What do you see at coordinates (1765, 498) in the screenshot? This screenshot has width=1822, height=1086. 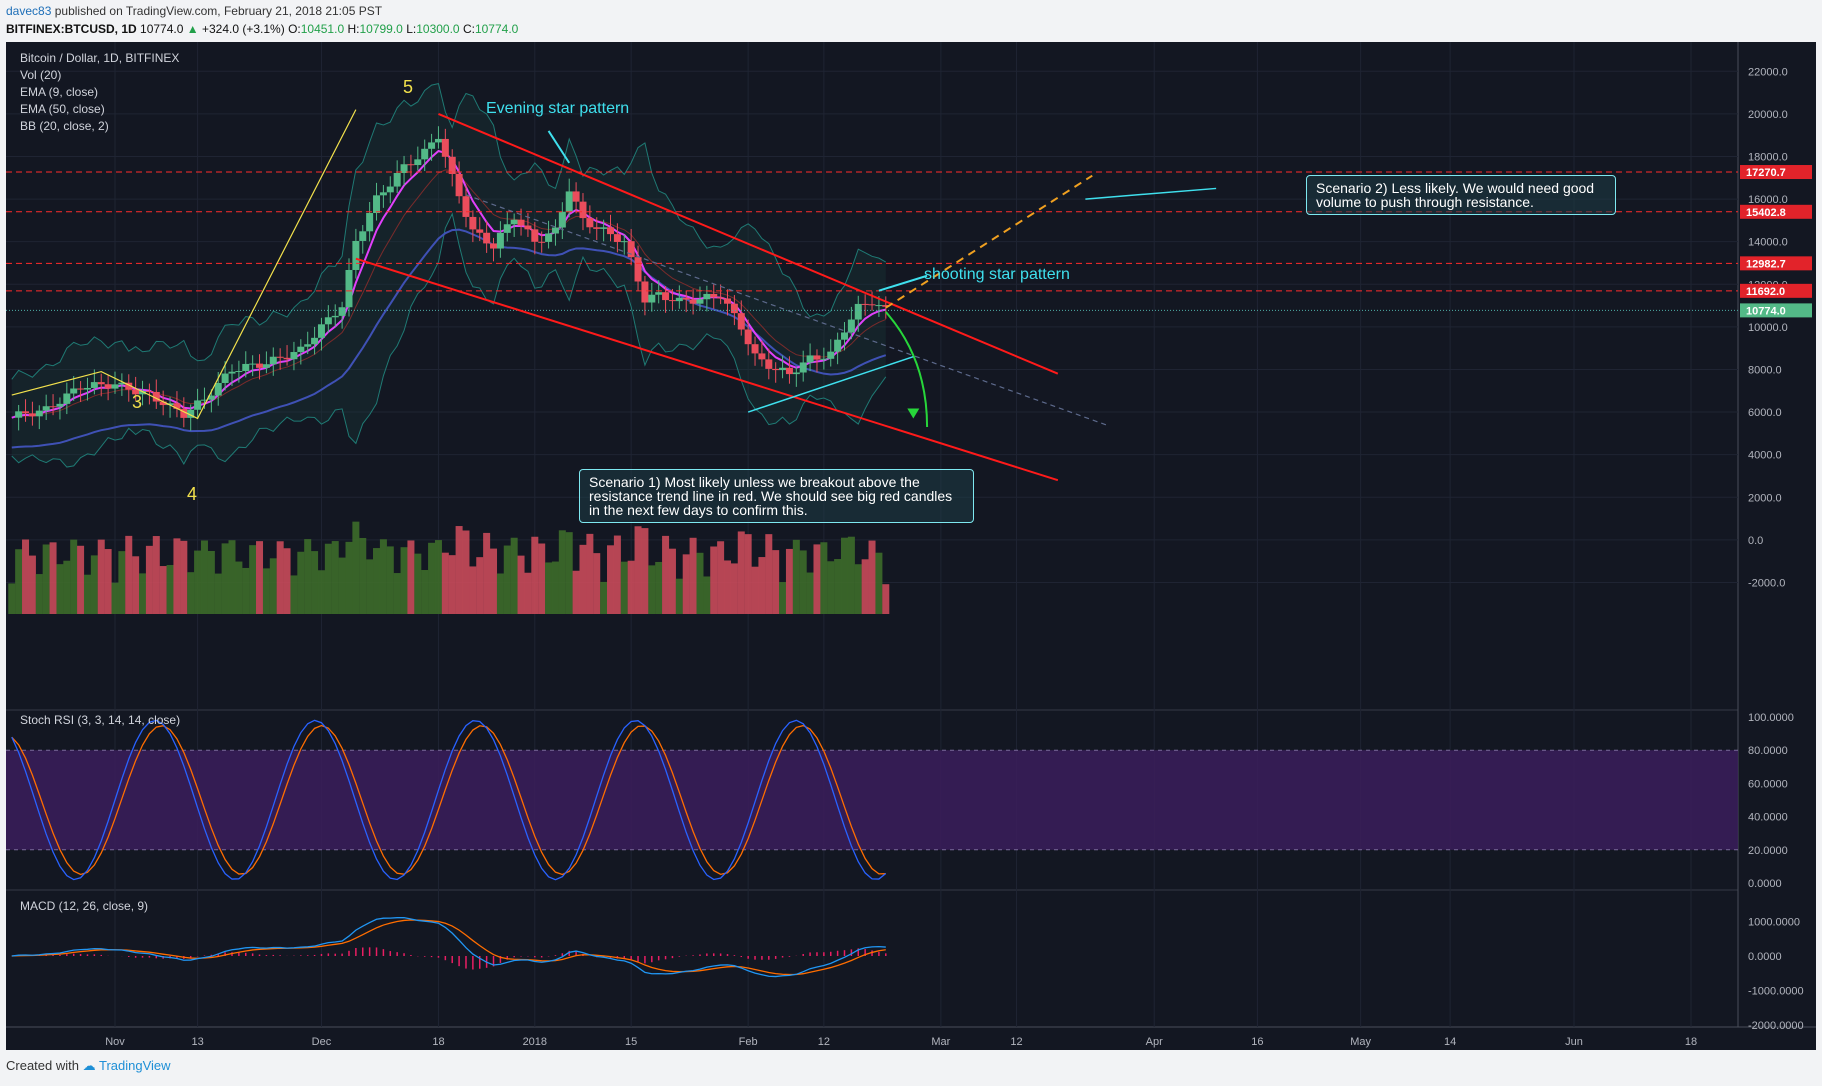 I see `y-tick-label: 2000.0` at bounding box center [1765, 498].